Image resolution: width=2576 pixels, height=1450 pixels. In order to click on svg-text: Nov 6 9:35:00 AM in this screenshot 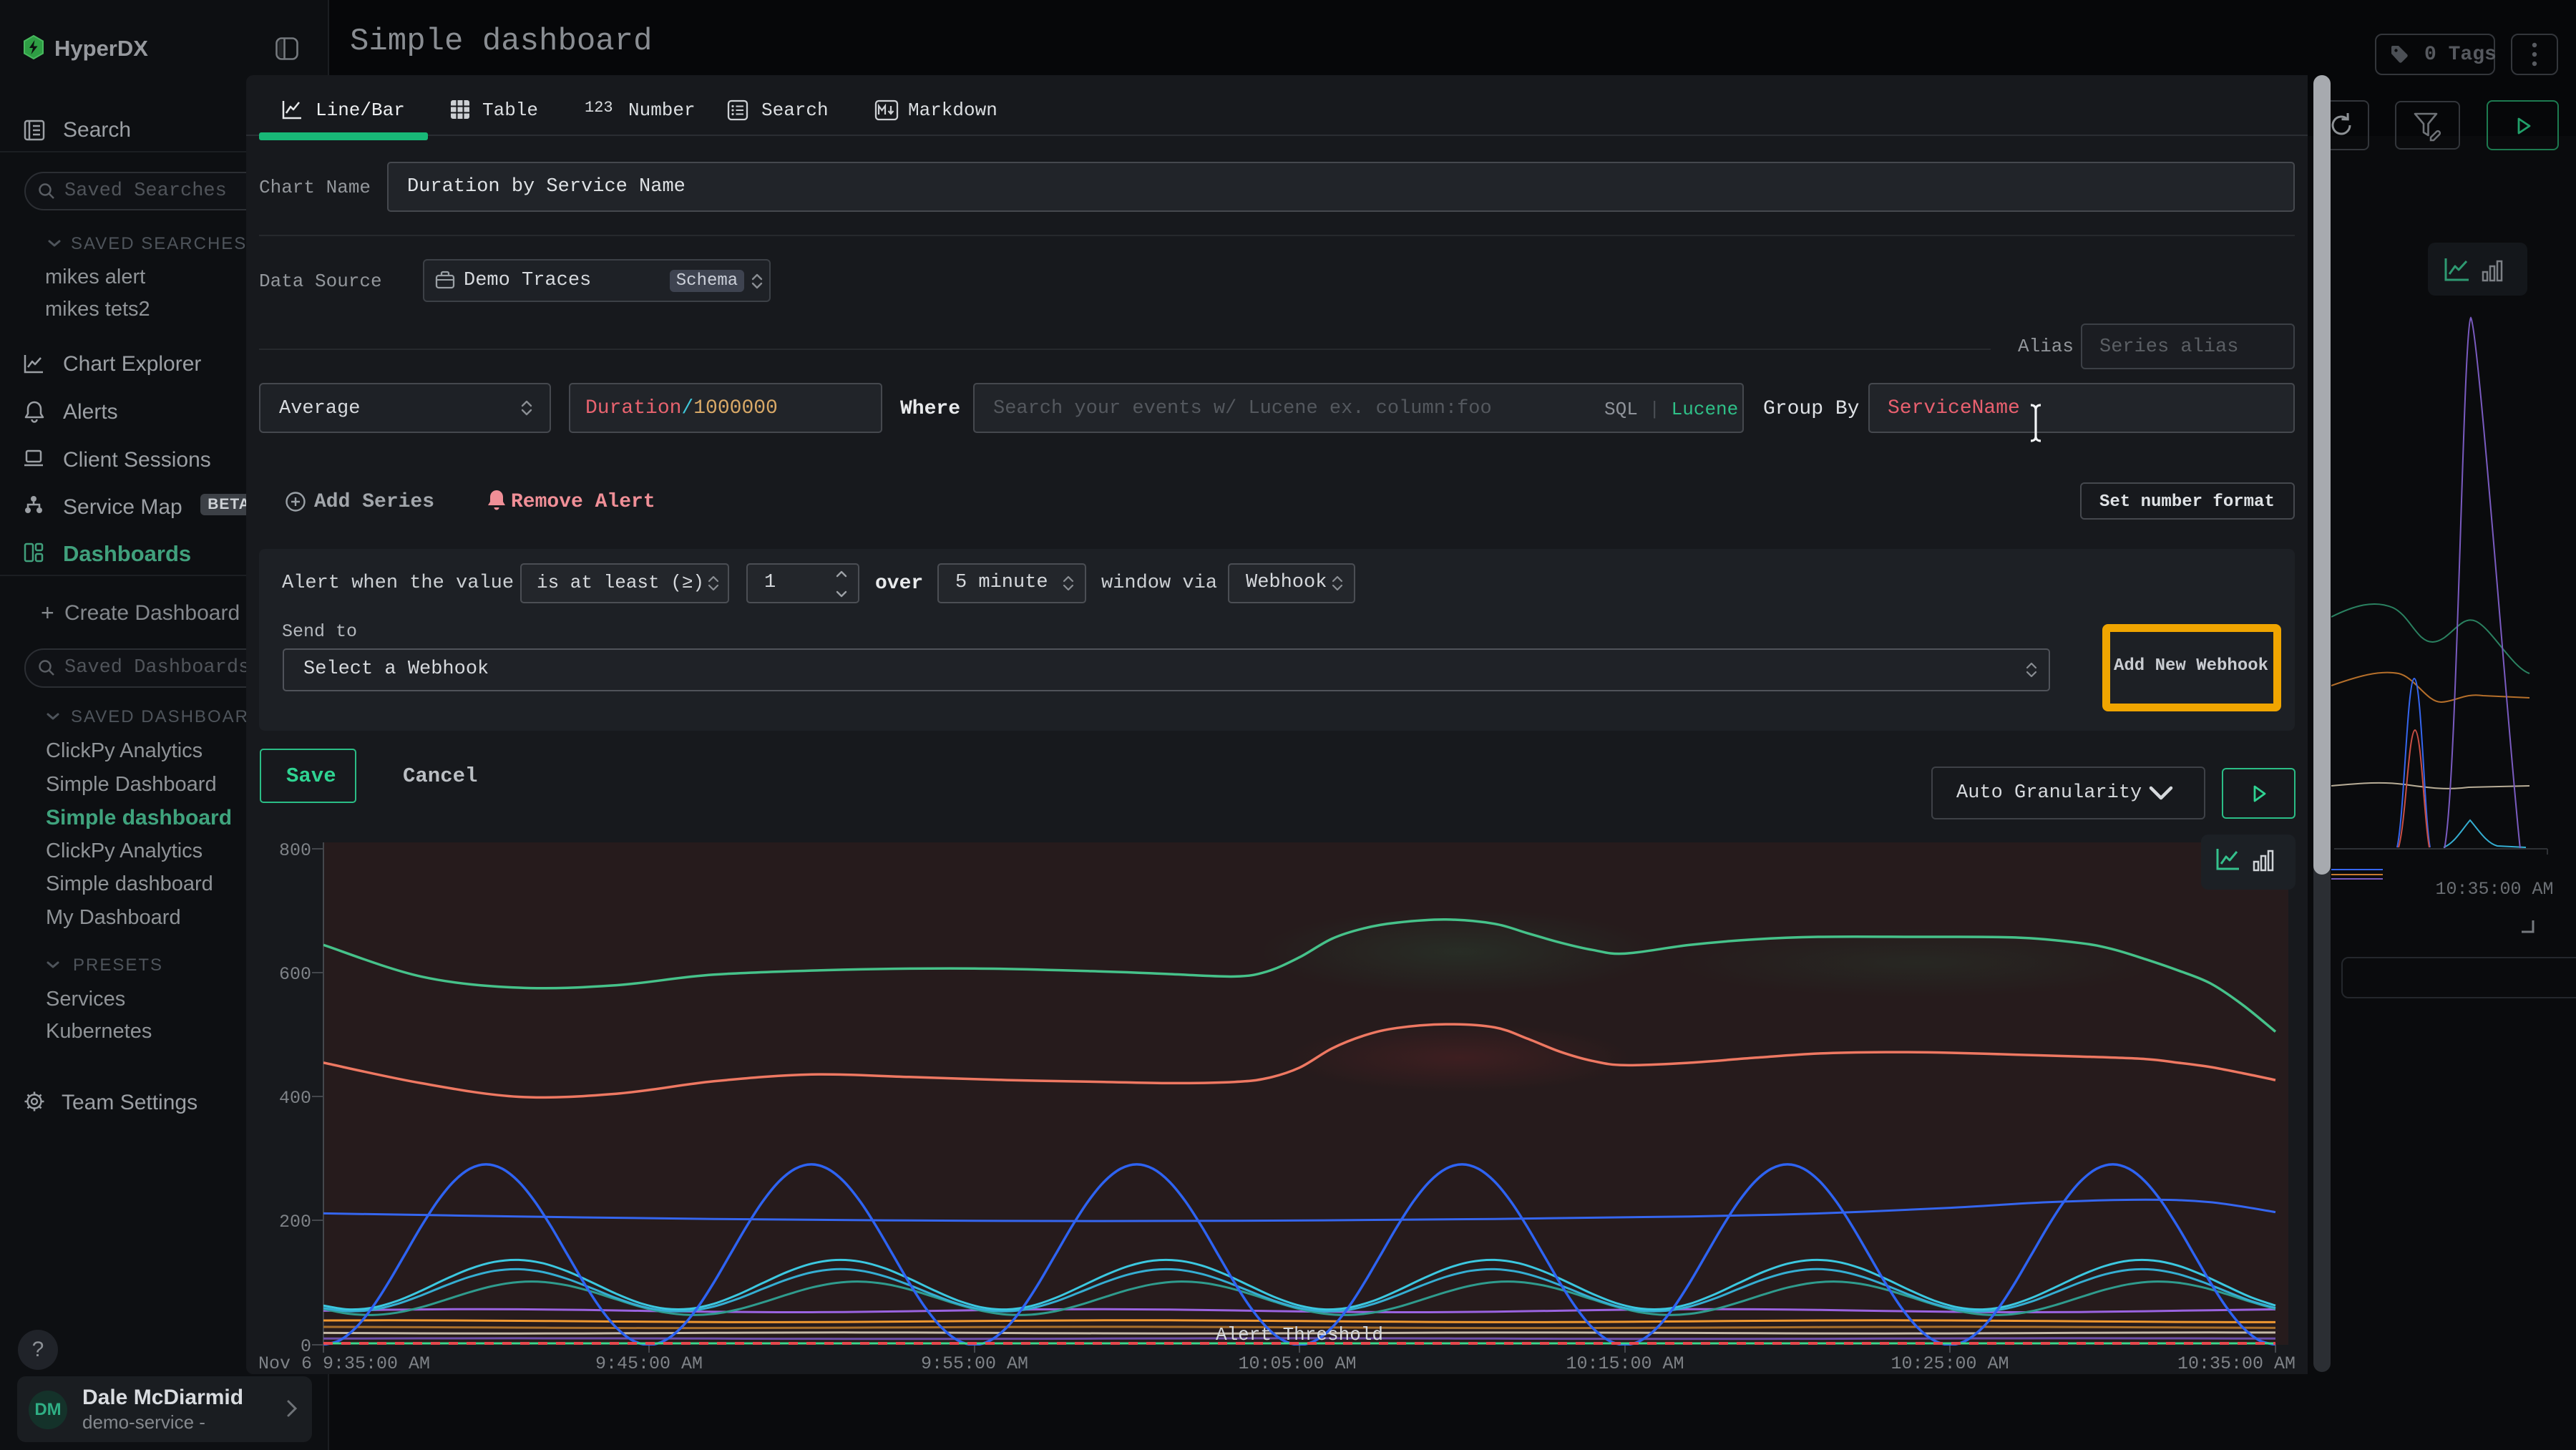, I will do `click(344, 1363)`.